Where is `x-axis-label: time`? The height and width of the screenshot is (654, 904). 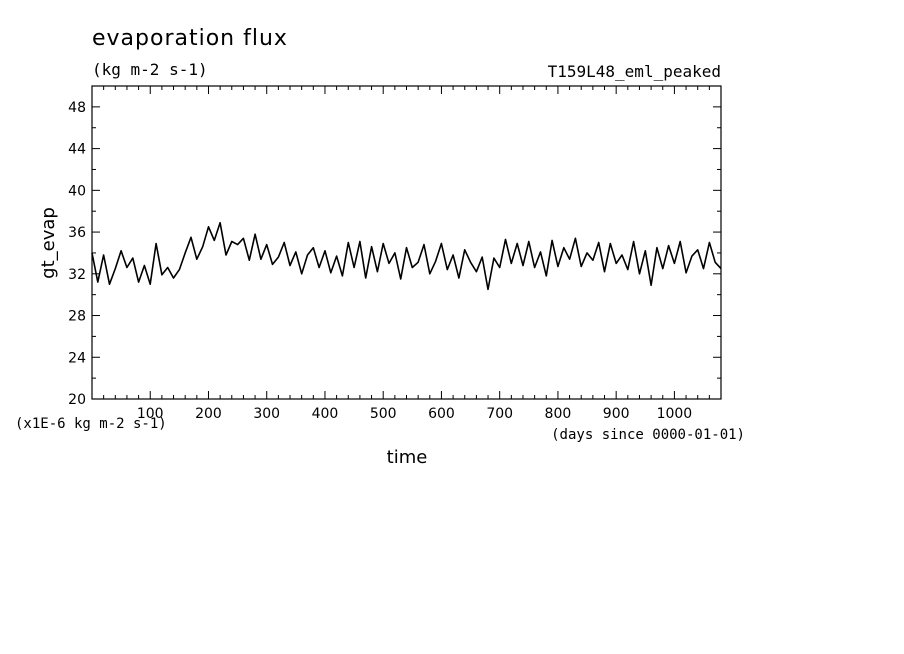
x-axis-label: time is located at coordinates (407, 457).